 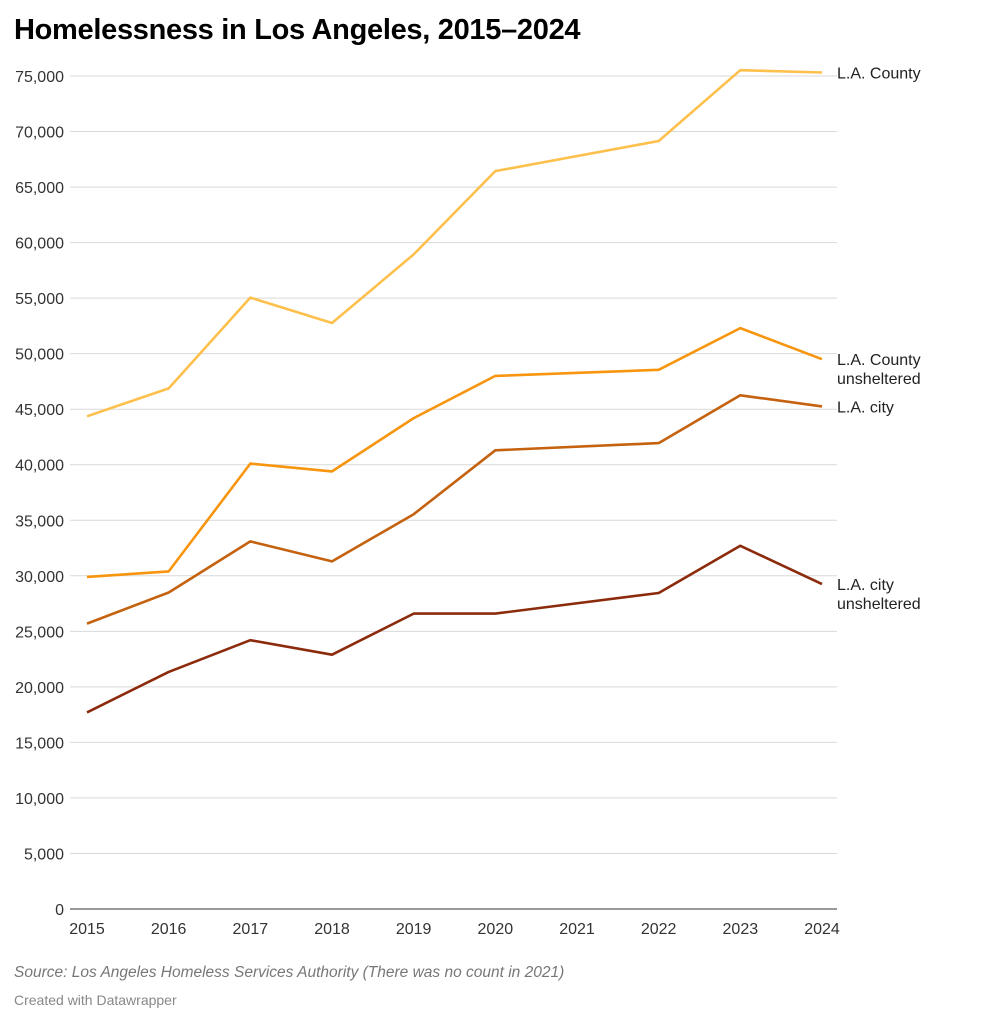 I want to click on y-tick-label: 70,000, so click(x=39, y=133).